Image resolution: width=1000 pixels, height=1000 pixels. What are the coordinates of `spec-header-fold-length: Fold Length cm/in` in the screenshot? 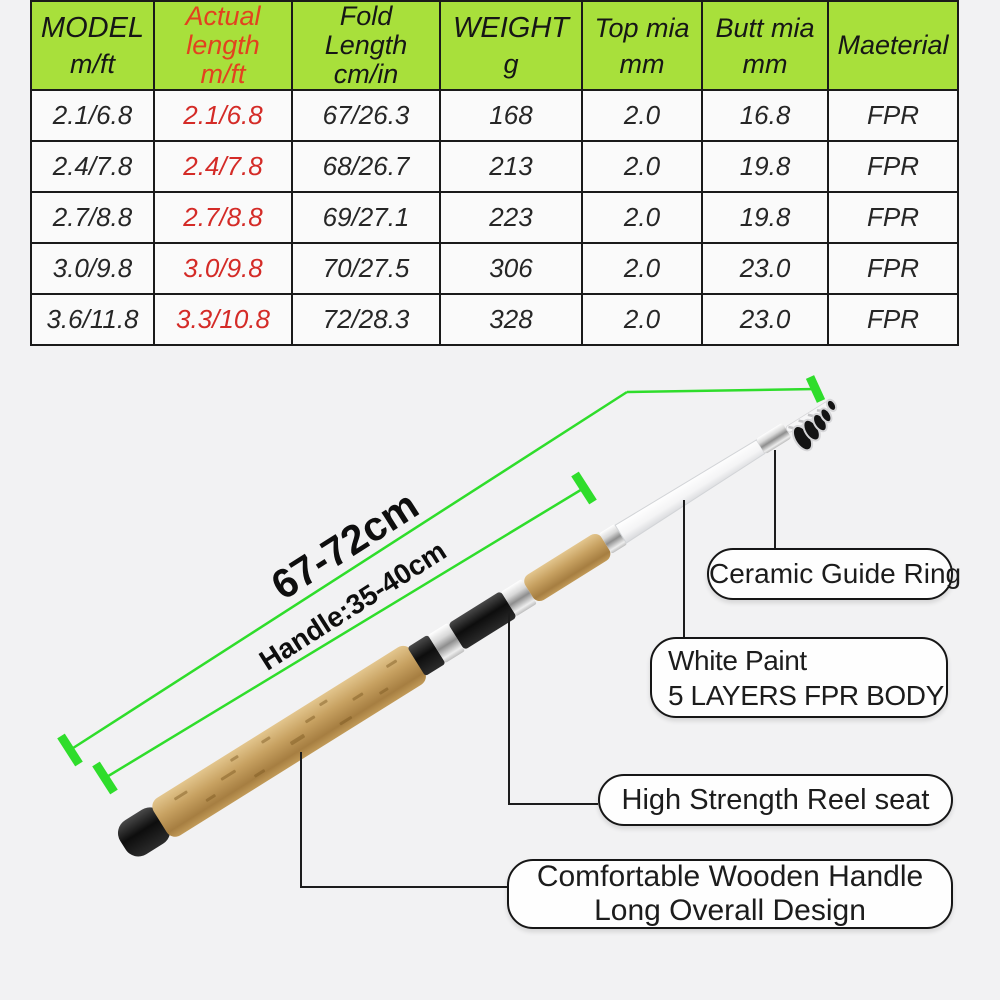 It's located at (366, 45).